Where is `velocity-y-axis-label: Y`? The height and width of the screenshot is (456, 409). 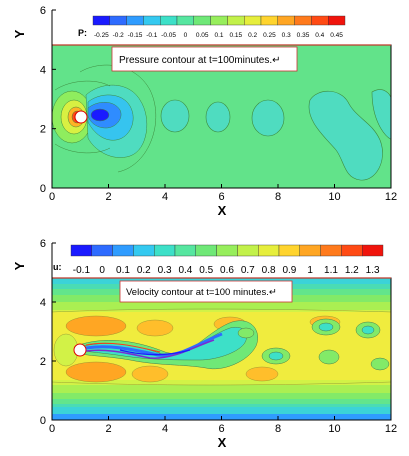 velocity-y-axis-label: Y is located at coordinates (19, 265).